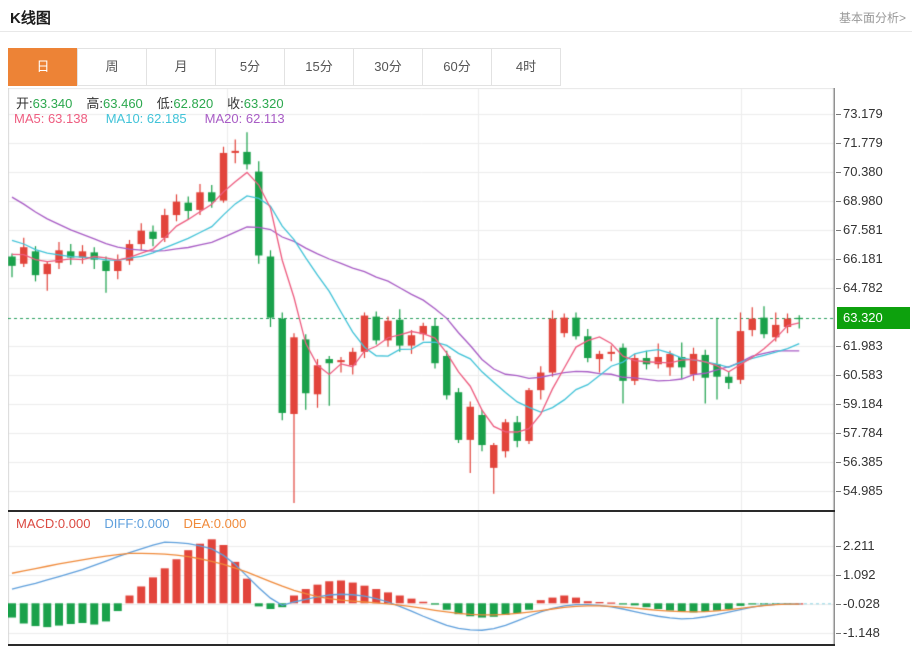  Describe the element at coordinates (858, 633) in the screenshot. I see `y-axis-label: -1.148` at that location.